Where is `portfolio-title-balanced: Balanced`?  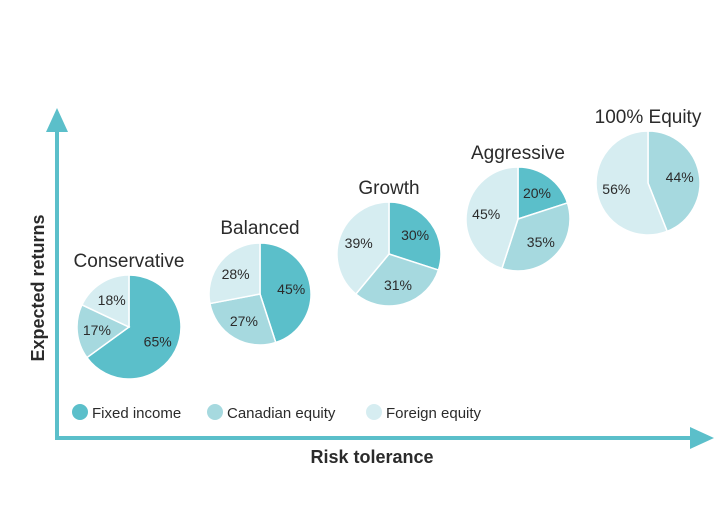 portfolio-title-balanced: Balanced is located at coordinates (259, 228).